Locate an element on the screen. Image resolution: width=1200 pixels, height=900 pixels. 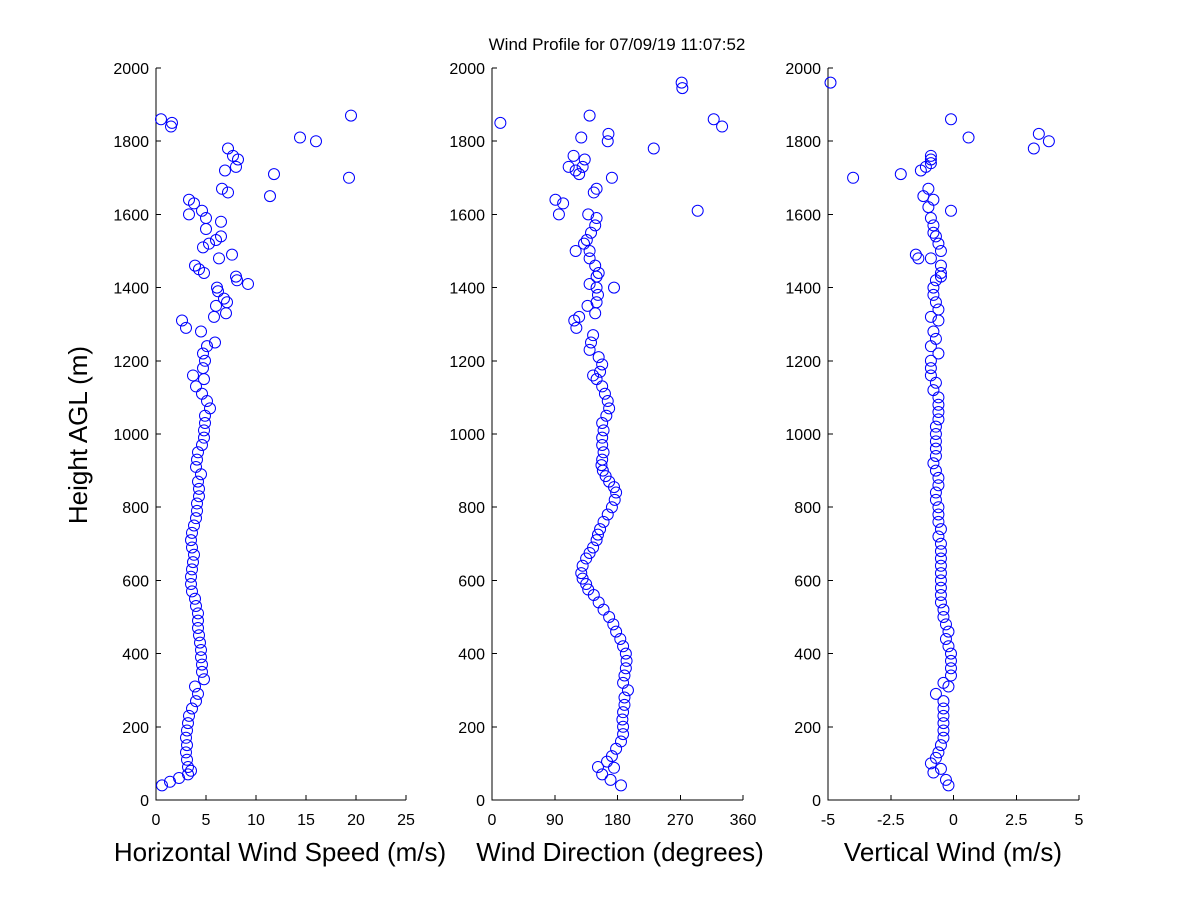
speed-ytick-label: 0 is located at coordinates (144, 801).